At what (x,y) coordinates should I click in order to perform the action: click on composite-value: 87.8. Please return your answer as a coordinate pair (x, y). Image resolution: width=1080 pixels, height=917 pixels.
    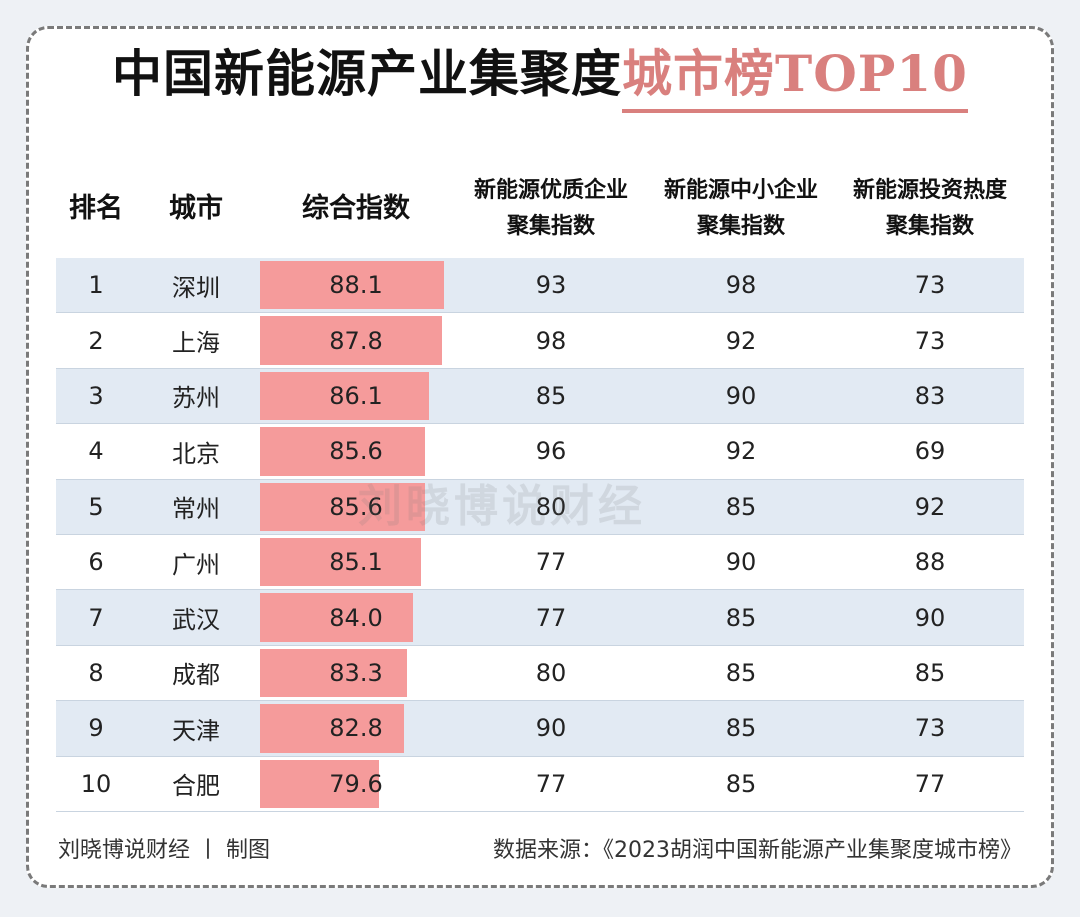
    Looking at the image, I should click on (356, 340).